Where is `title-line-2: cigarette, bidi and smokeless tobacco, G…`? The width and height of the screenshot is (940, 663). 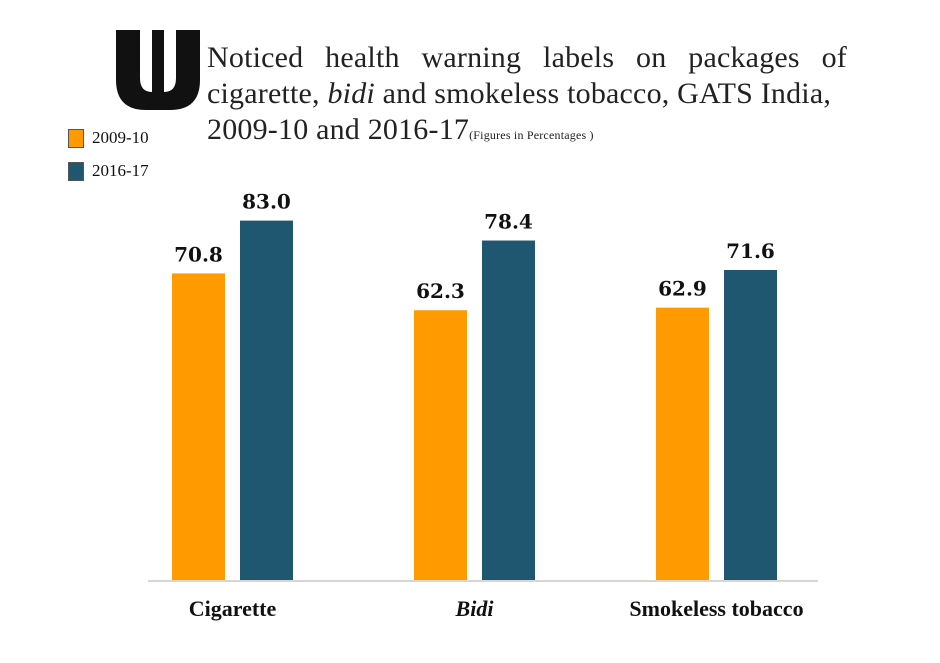
title-line-2: cigarette, bidi and smokeless tobacco, G… is located at coordinates (519, 93).